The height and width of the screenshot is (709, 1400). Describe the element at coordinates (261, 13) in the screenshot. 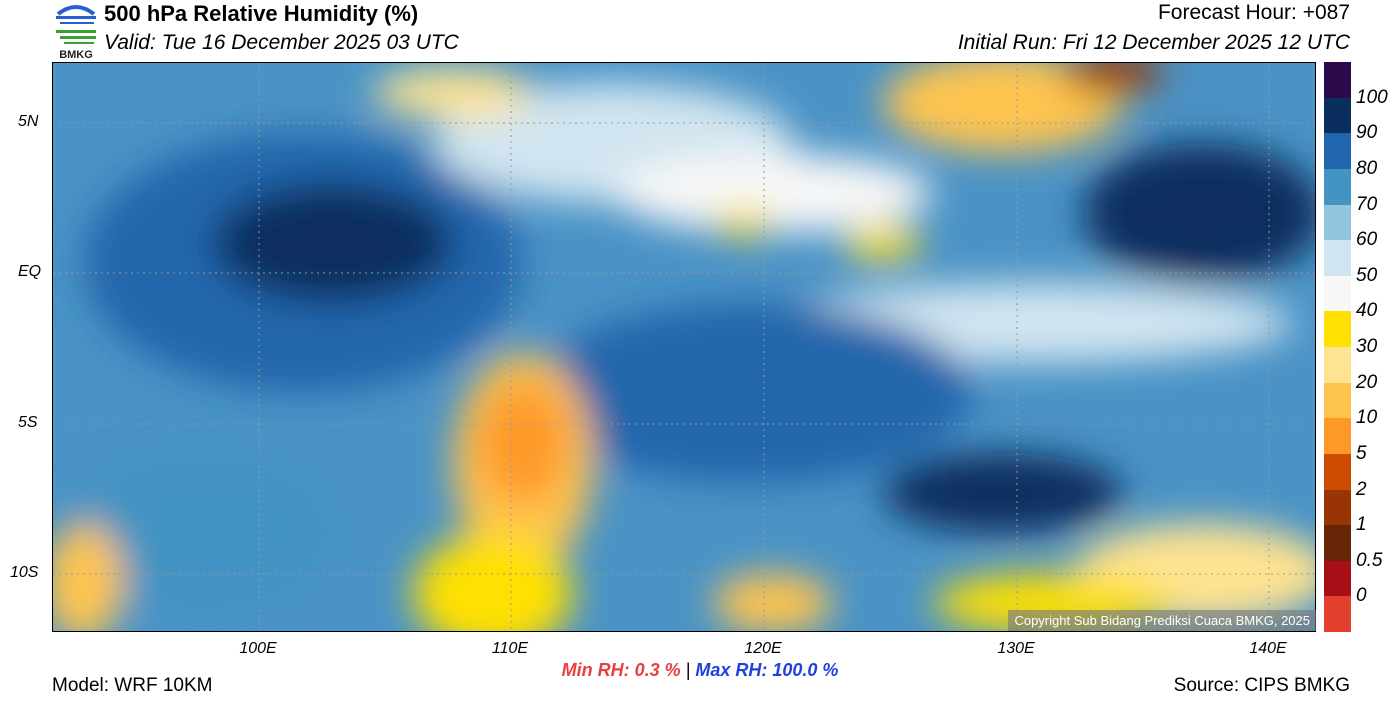

I see `map-title: 500 hPa Relative Humidity (%)` at that location.